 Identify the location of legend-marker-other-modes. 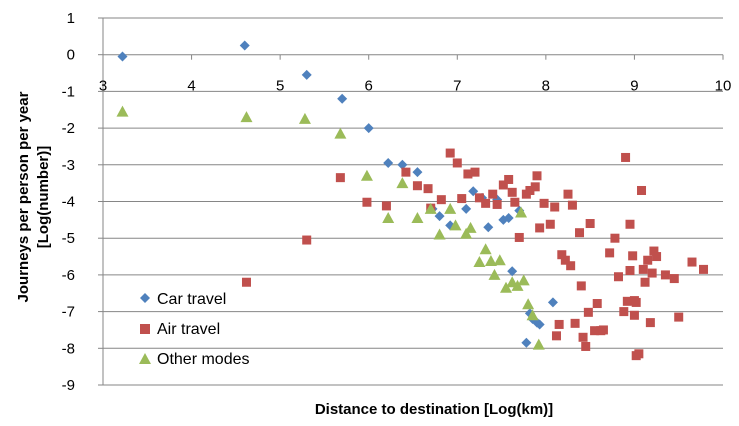
(145, 358).